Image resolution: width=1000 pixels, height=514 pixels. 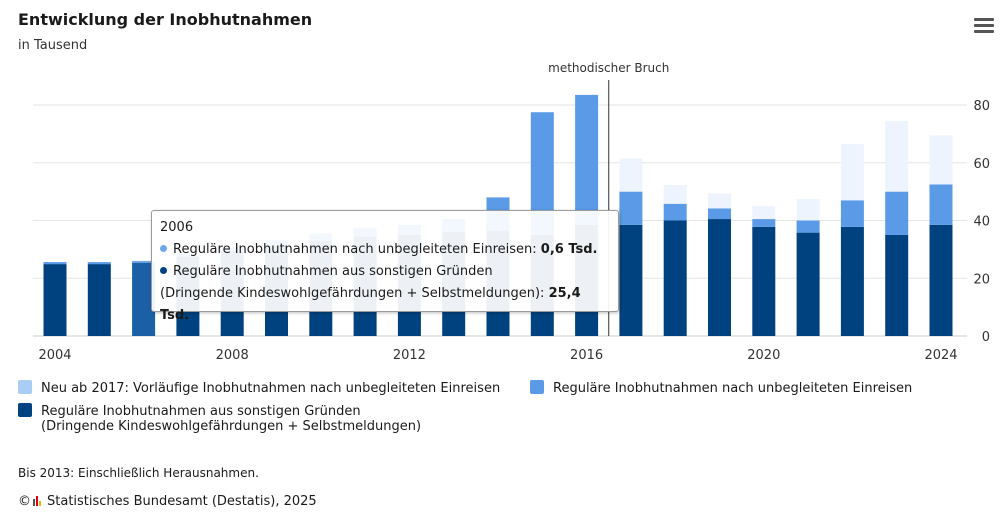 What do you see at coordinates (25, 387) in the screenshot?
I see `legend-swatch-neu` at bounding box center [25, 387].